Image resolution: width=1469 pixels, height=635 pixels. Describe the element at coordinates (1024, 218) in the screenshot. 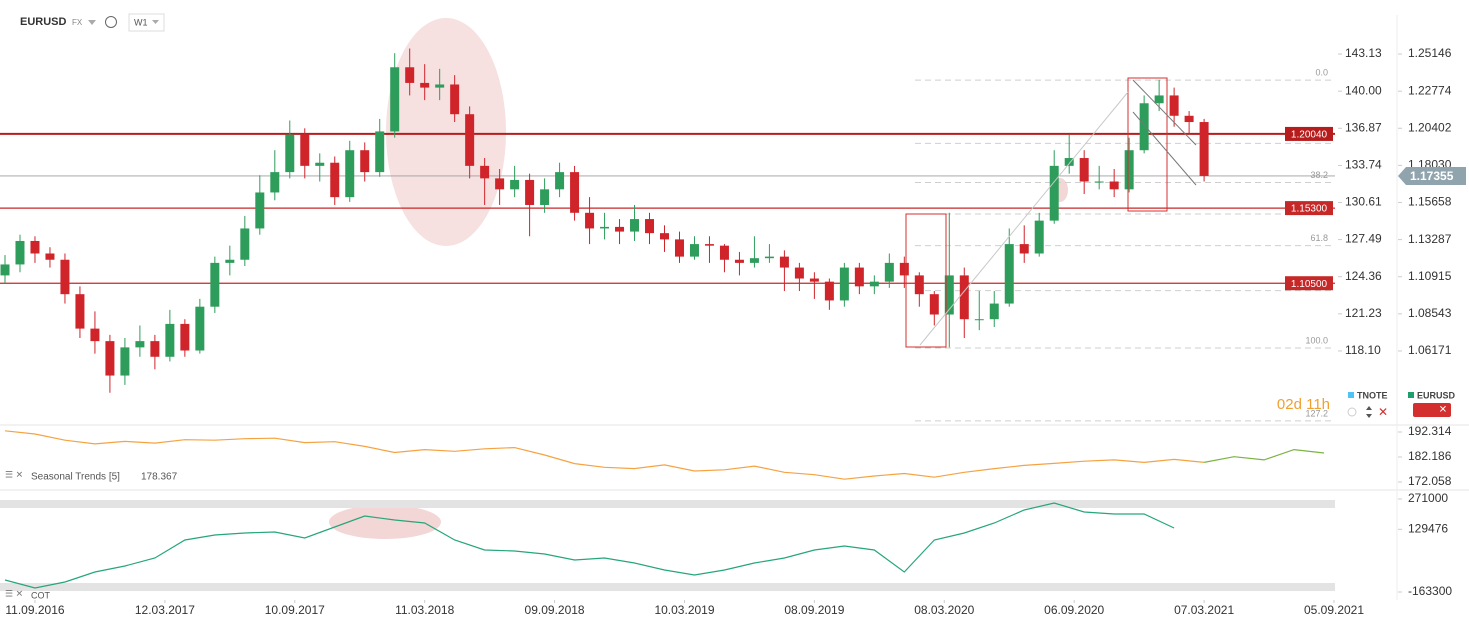

I see `fib-diagonal` at that location.